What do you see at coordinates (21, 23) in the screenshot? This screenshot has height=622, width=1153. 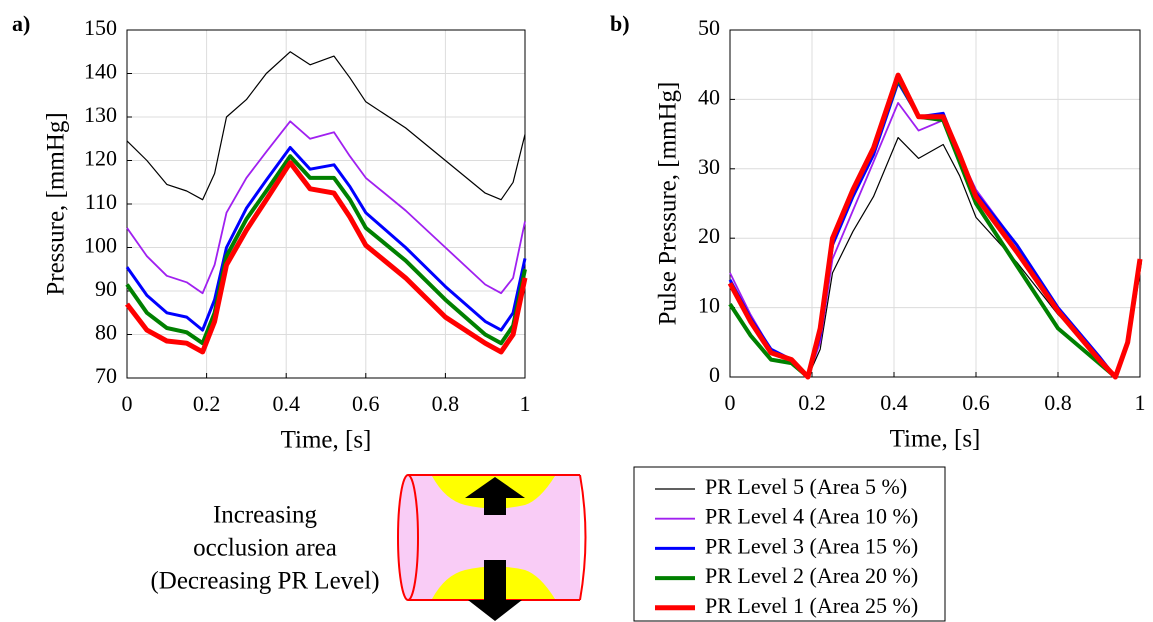 I see `panel-label: a)` at bounding box center [21, 23].